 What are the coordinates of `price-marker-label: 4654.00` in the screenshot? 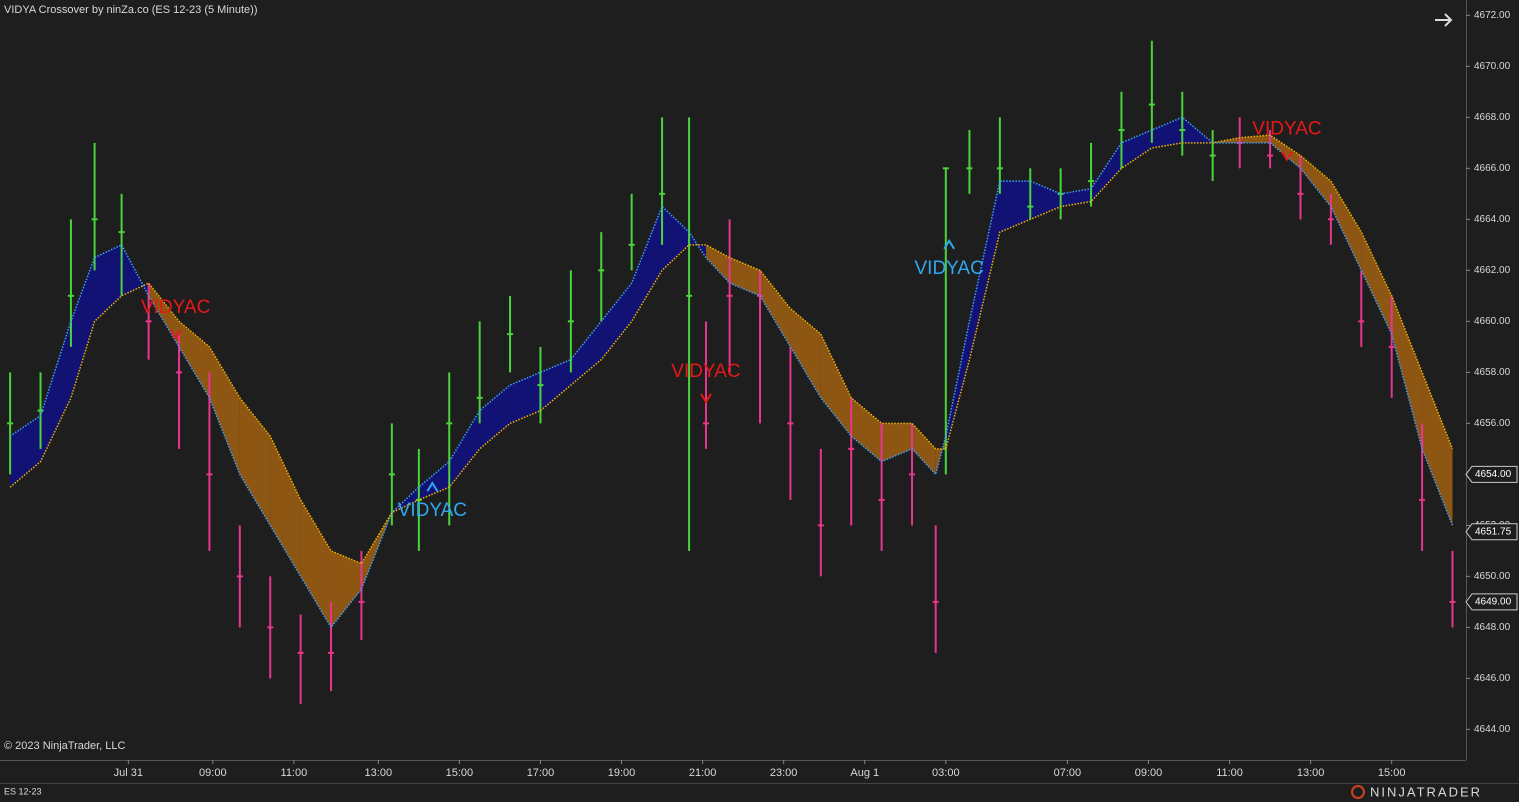 It's located at (1493, 474).